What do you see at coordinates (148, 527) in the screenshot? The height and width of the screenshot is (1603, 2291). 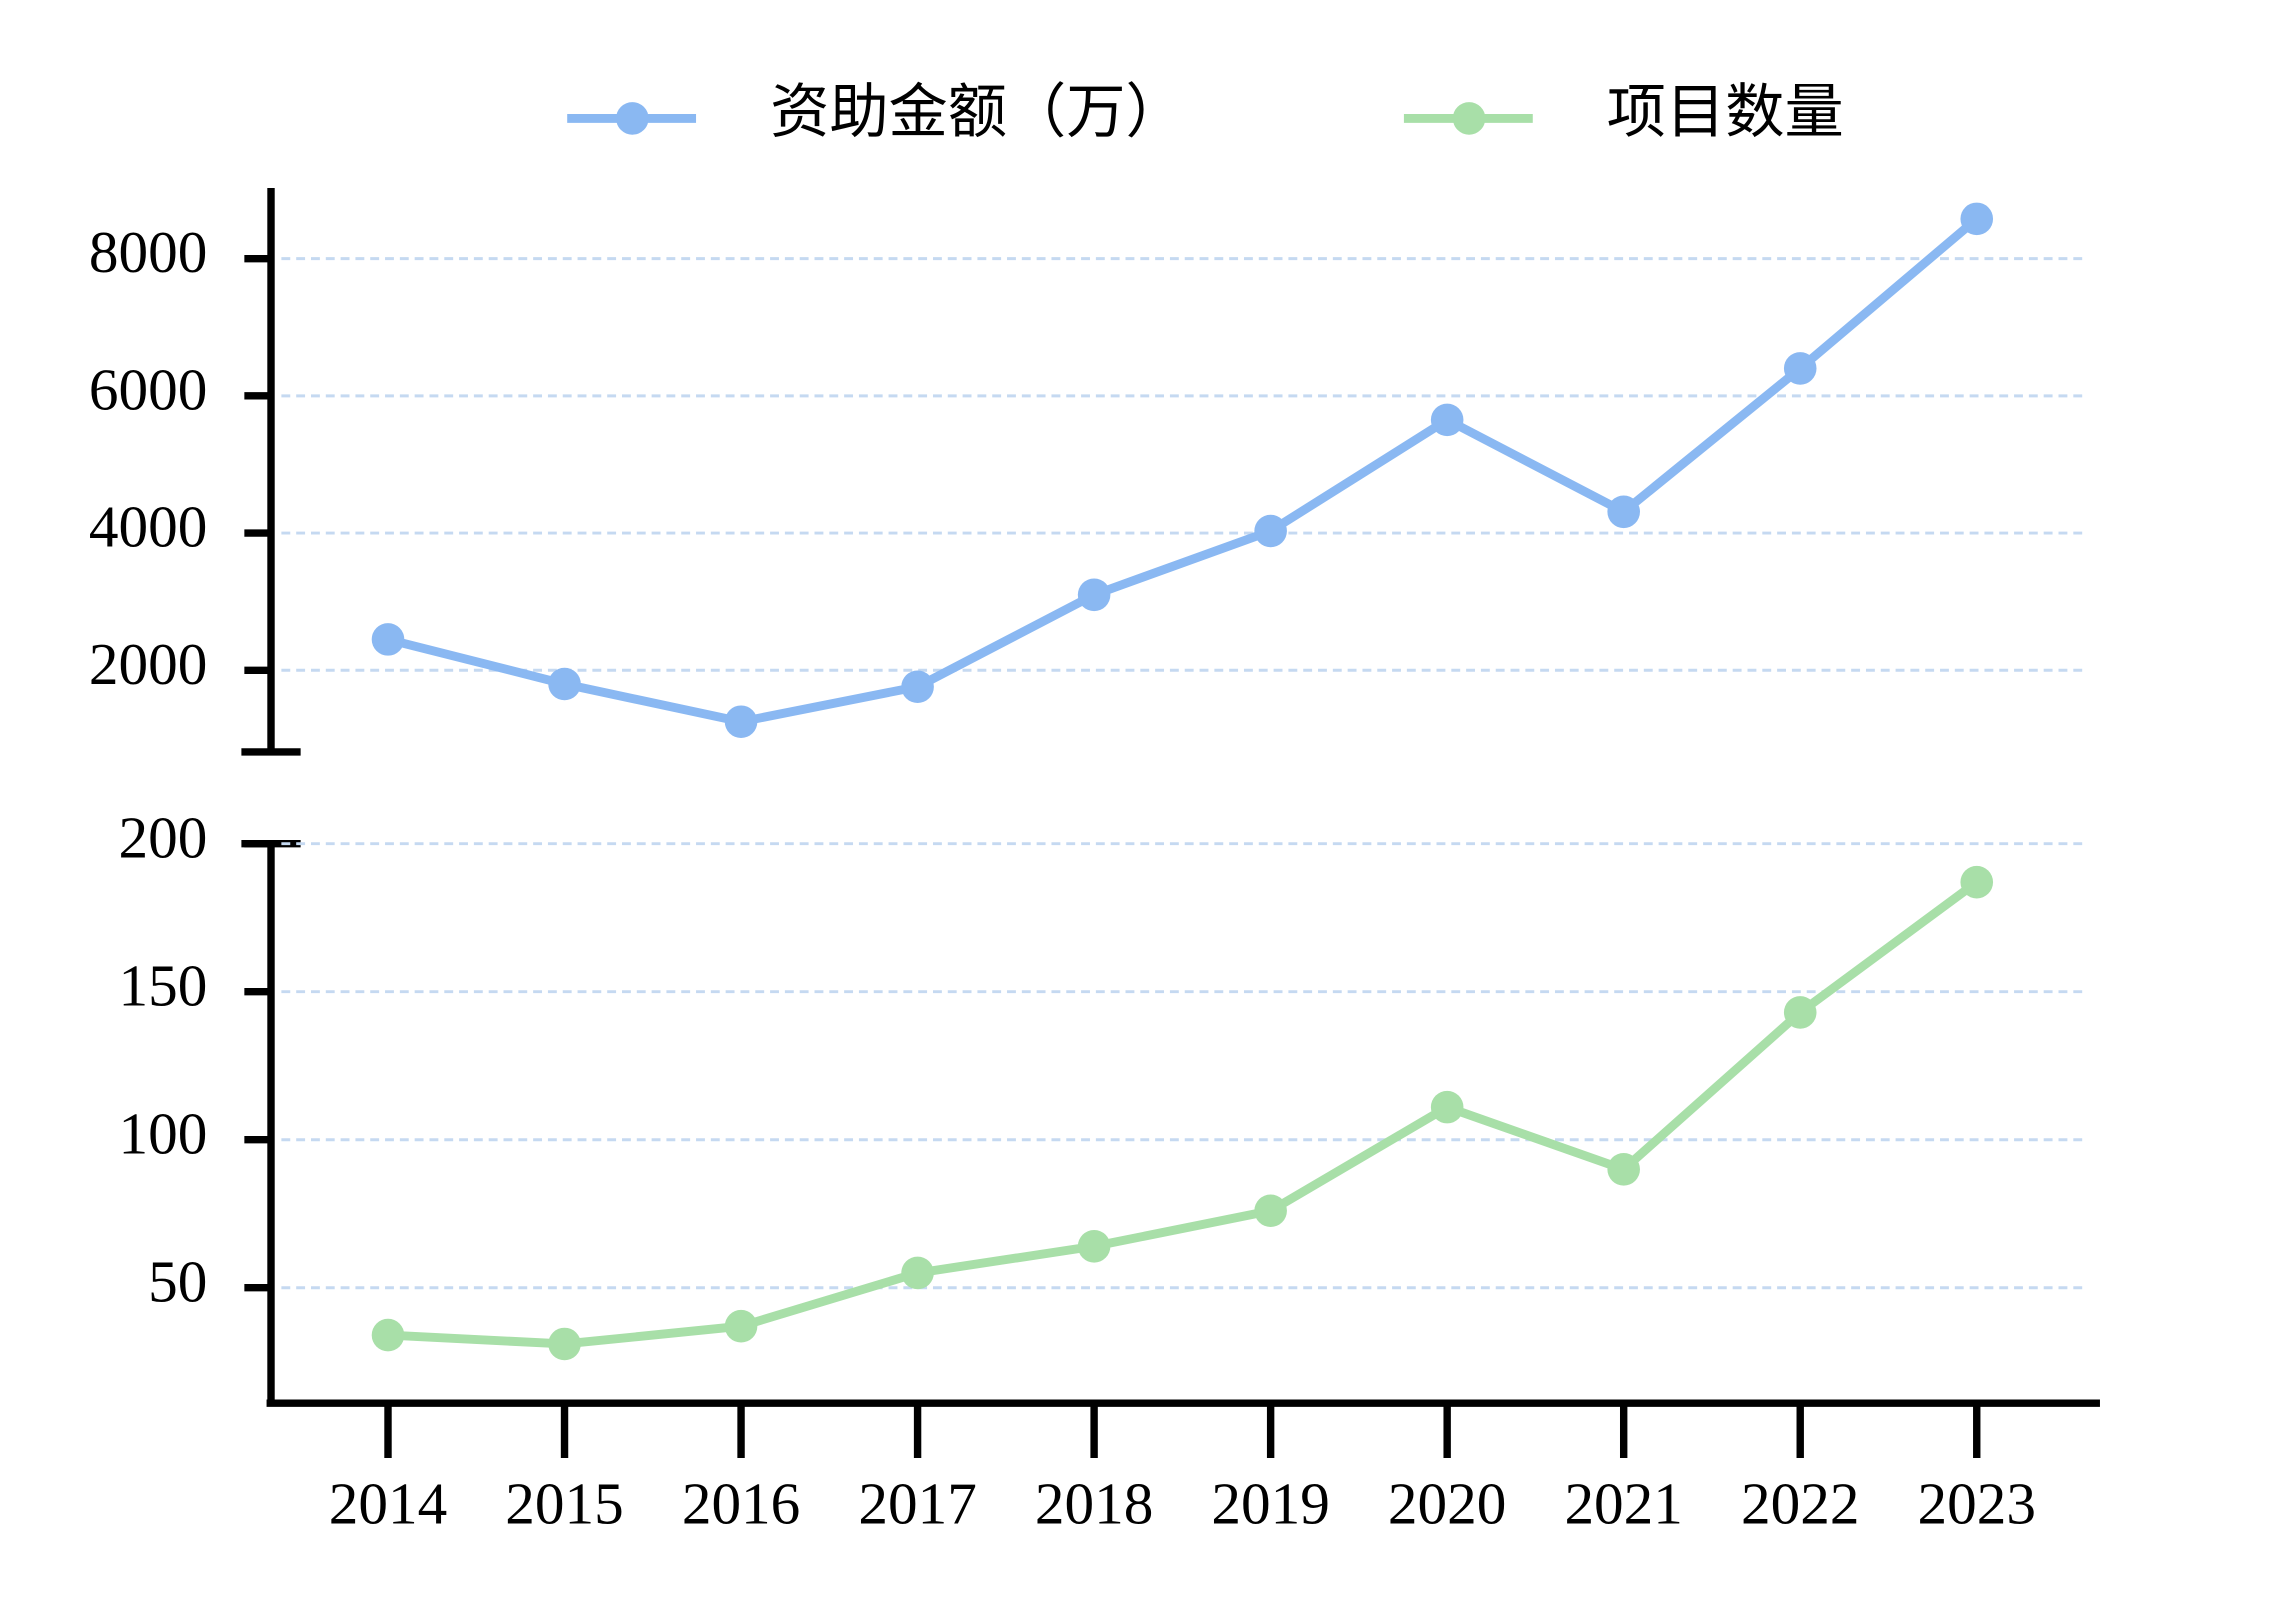 I see `y-tick-label: 4000` at bounding box center [148, 527].